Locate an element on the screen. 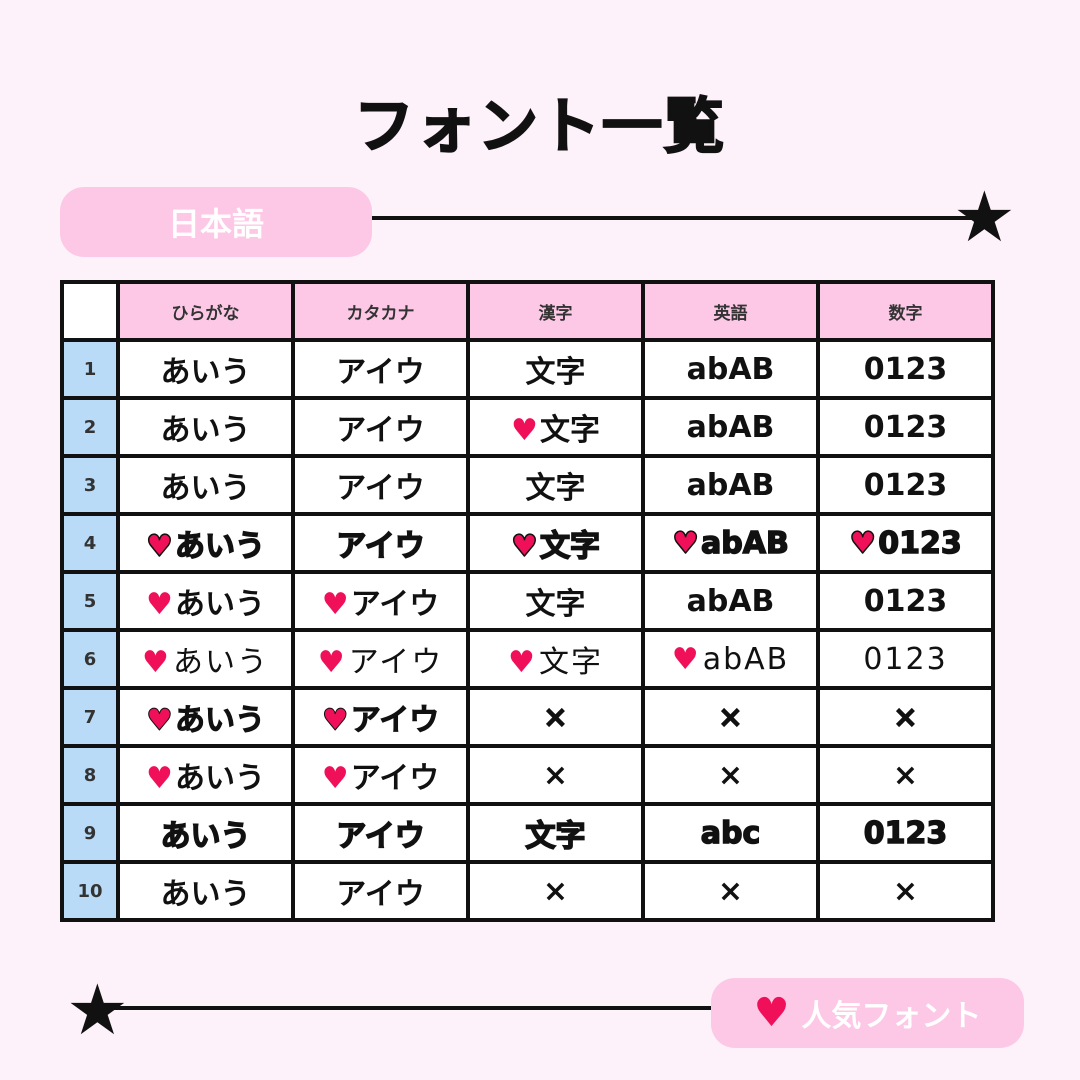 Image resolution: width=1080 pixels, height=1080 pixels. row-number: 10 is located at coordinates (90, 891).